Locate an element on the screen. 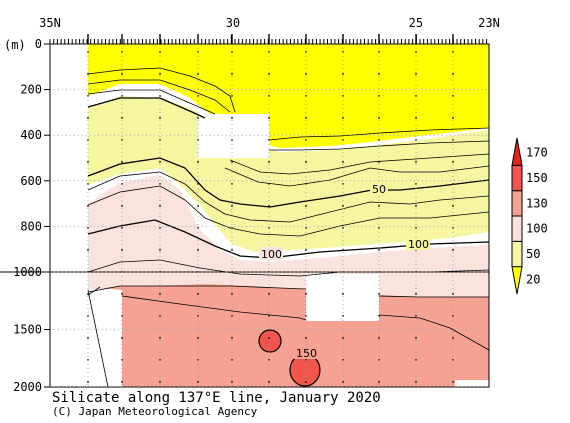 The image size is (570, 423). y-axis-ticks: 0 200 400 600 800 1000 1500 2000 is located at coordinates (31, 215).